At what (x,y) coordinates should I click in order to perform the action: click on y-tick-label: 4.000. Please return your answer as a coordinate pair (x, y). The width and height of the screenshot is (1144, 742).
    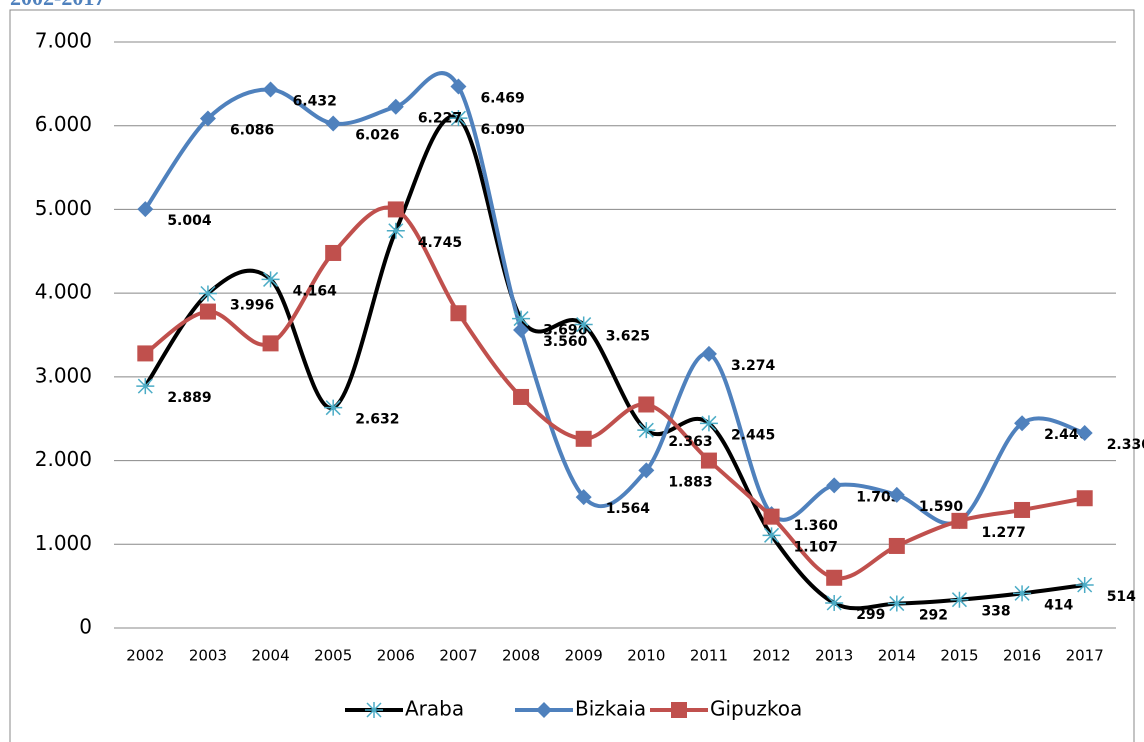
    Looking at the image, I should click on (63, 292).